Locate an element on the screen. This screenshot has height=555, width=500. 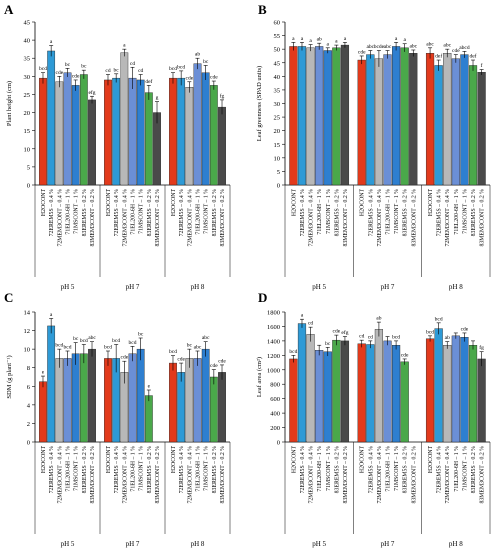
y-axis-label: SDM (g plant⁻¹) is located at coordinates (9, 376).